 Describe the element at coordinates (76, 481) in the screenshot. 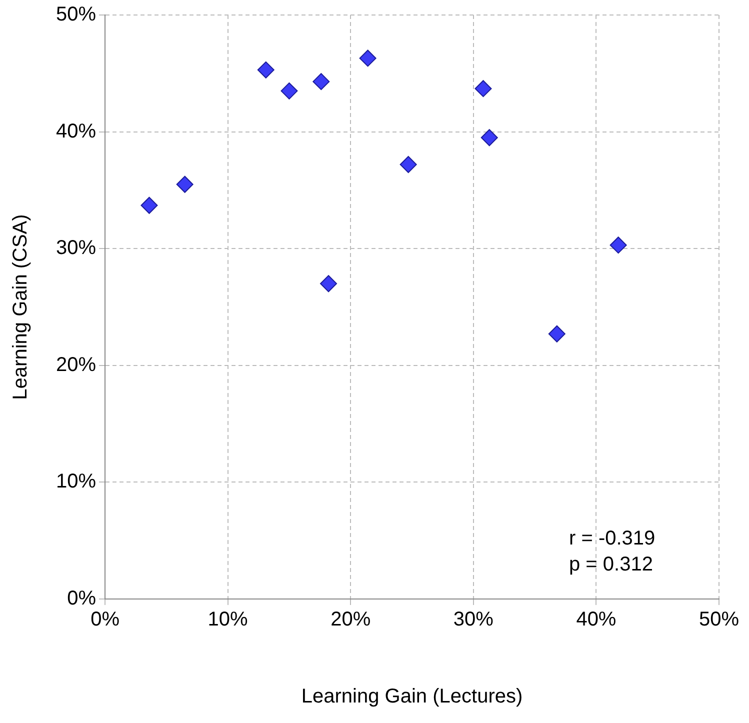

I see `y-tick-label: 10%` at that location.